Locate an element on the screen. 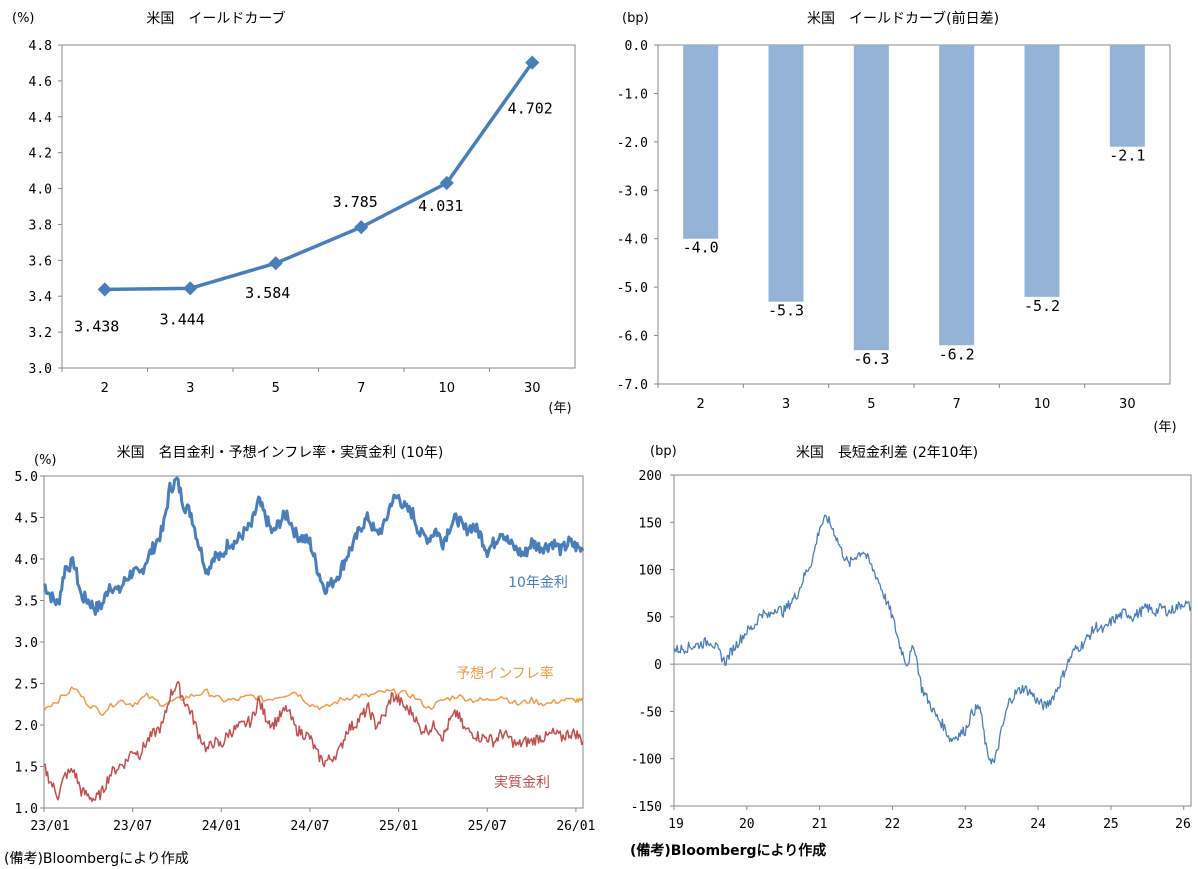  y-tick-label: -100 is located at coordinates (646, 760).